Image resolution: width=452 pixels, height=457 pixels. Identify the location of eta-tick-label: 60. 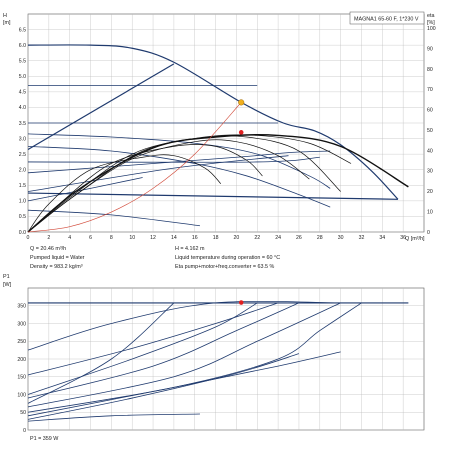
(430, 111).